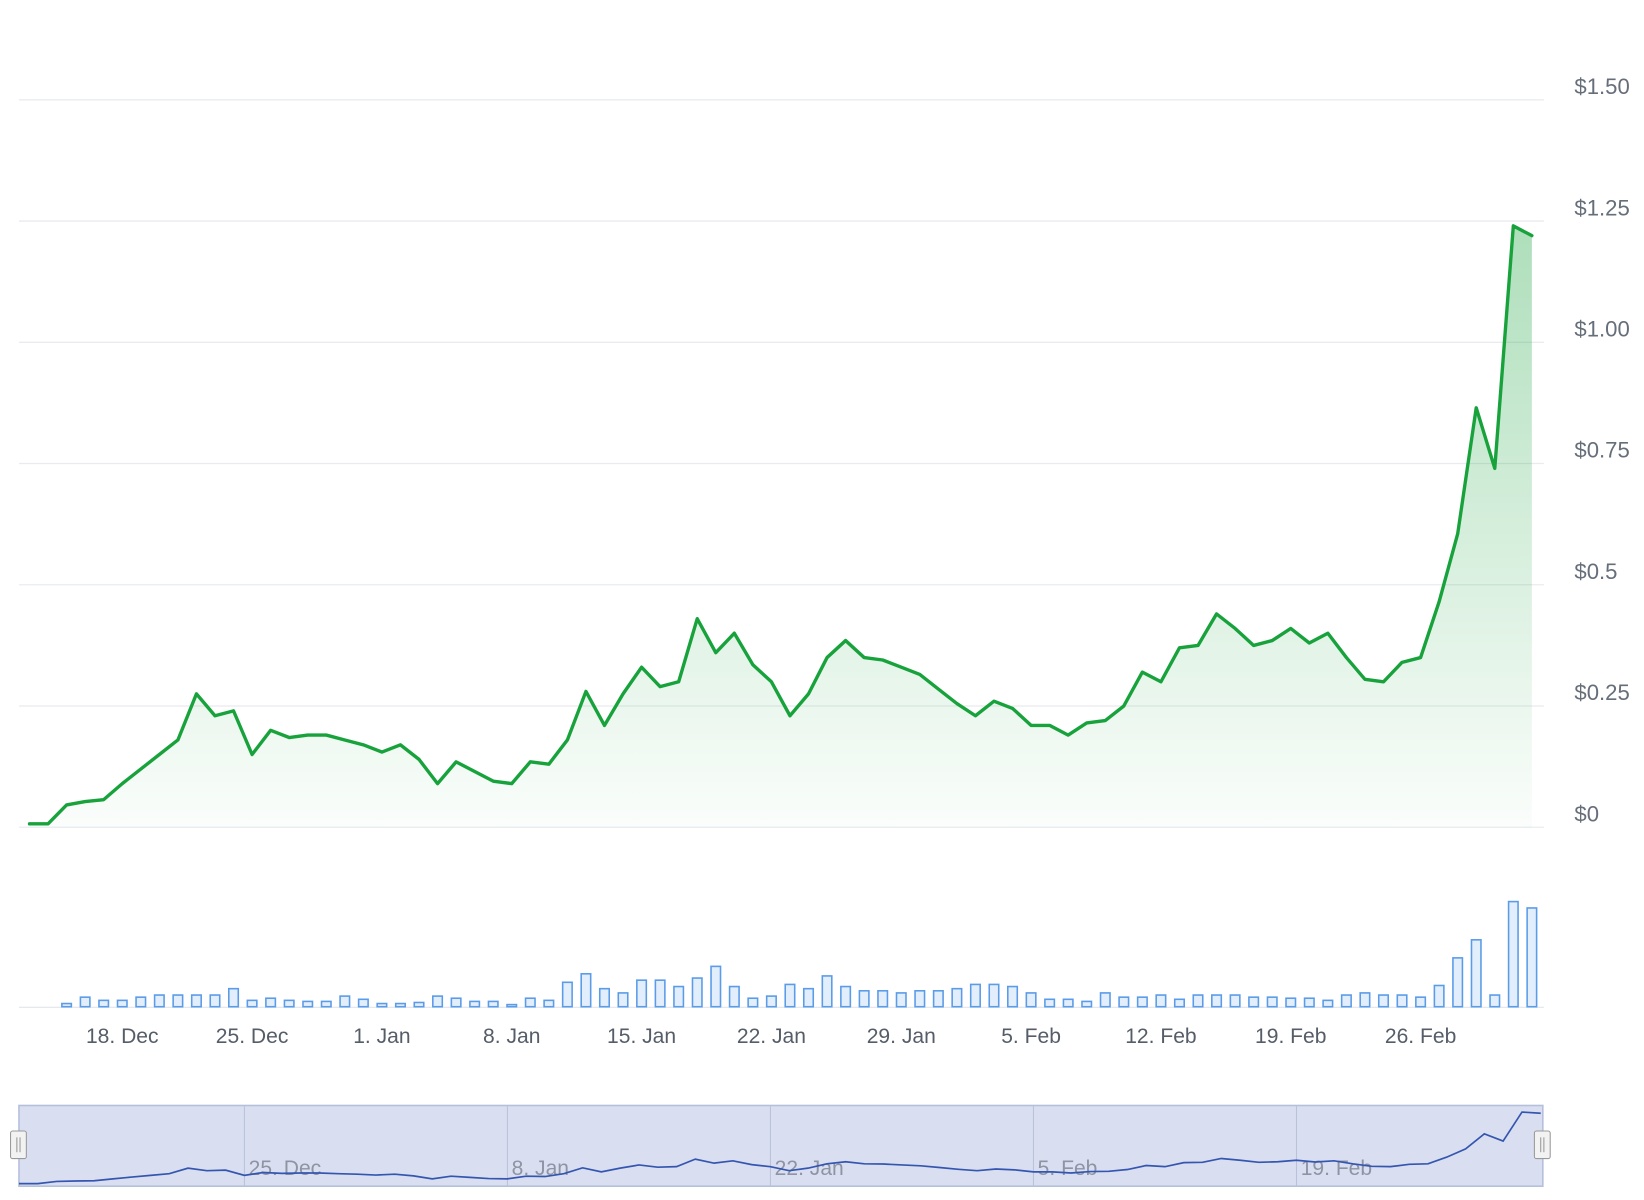  What do you see at coordinates (1601, 86) in the screenshot?
I see `y-tick-label: $1.50` at bounding box center [1601, 86].